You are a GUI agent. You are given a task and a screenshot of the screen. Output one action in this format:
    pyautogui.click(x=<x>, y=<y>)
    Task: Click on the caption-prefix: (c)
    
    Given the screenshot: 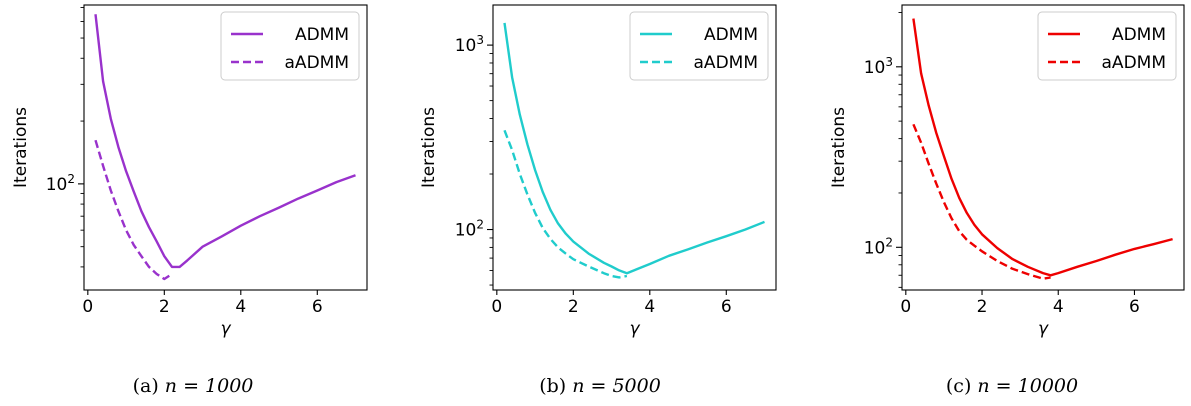 What is the action you would take?
    pyautogui.click(x=962, y=386)
    